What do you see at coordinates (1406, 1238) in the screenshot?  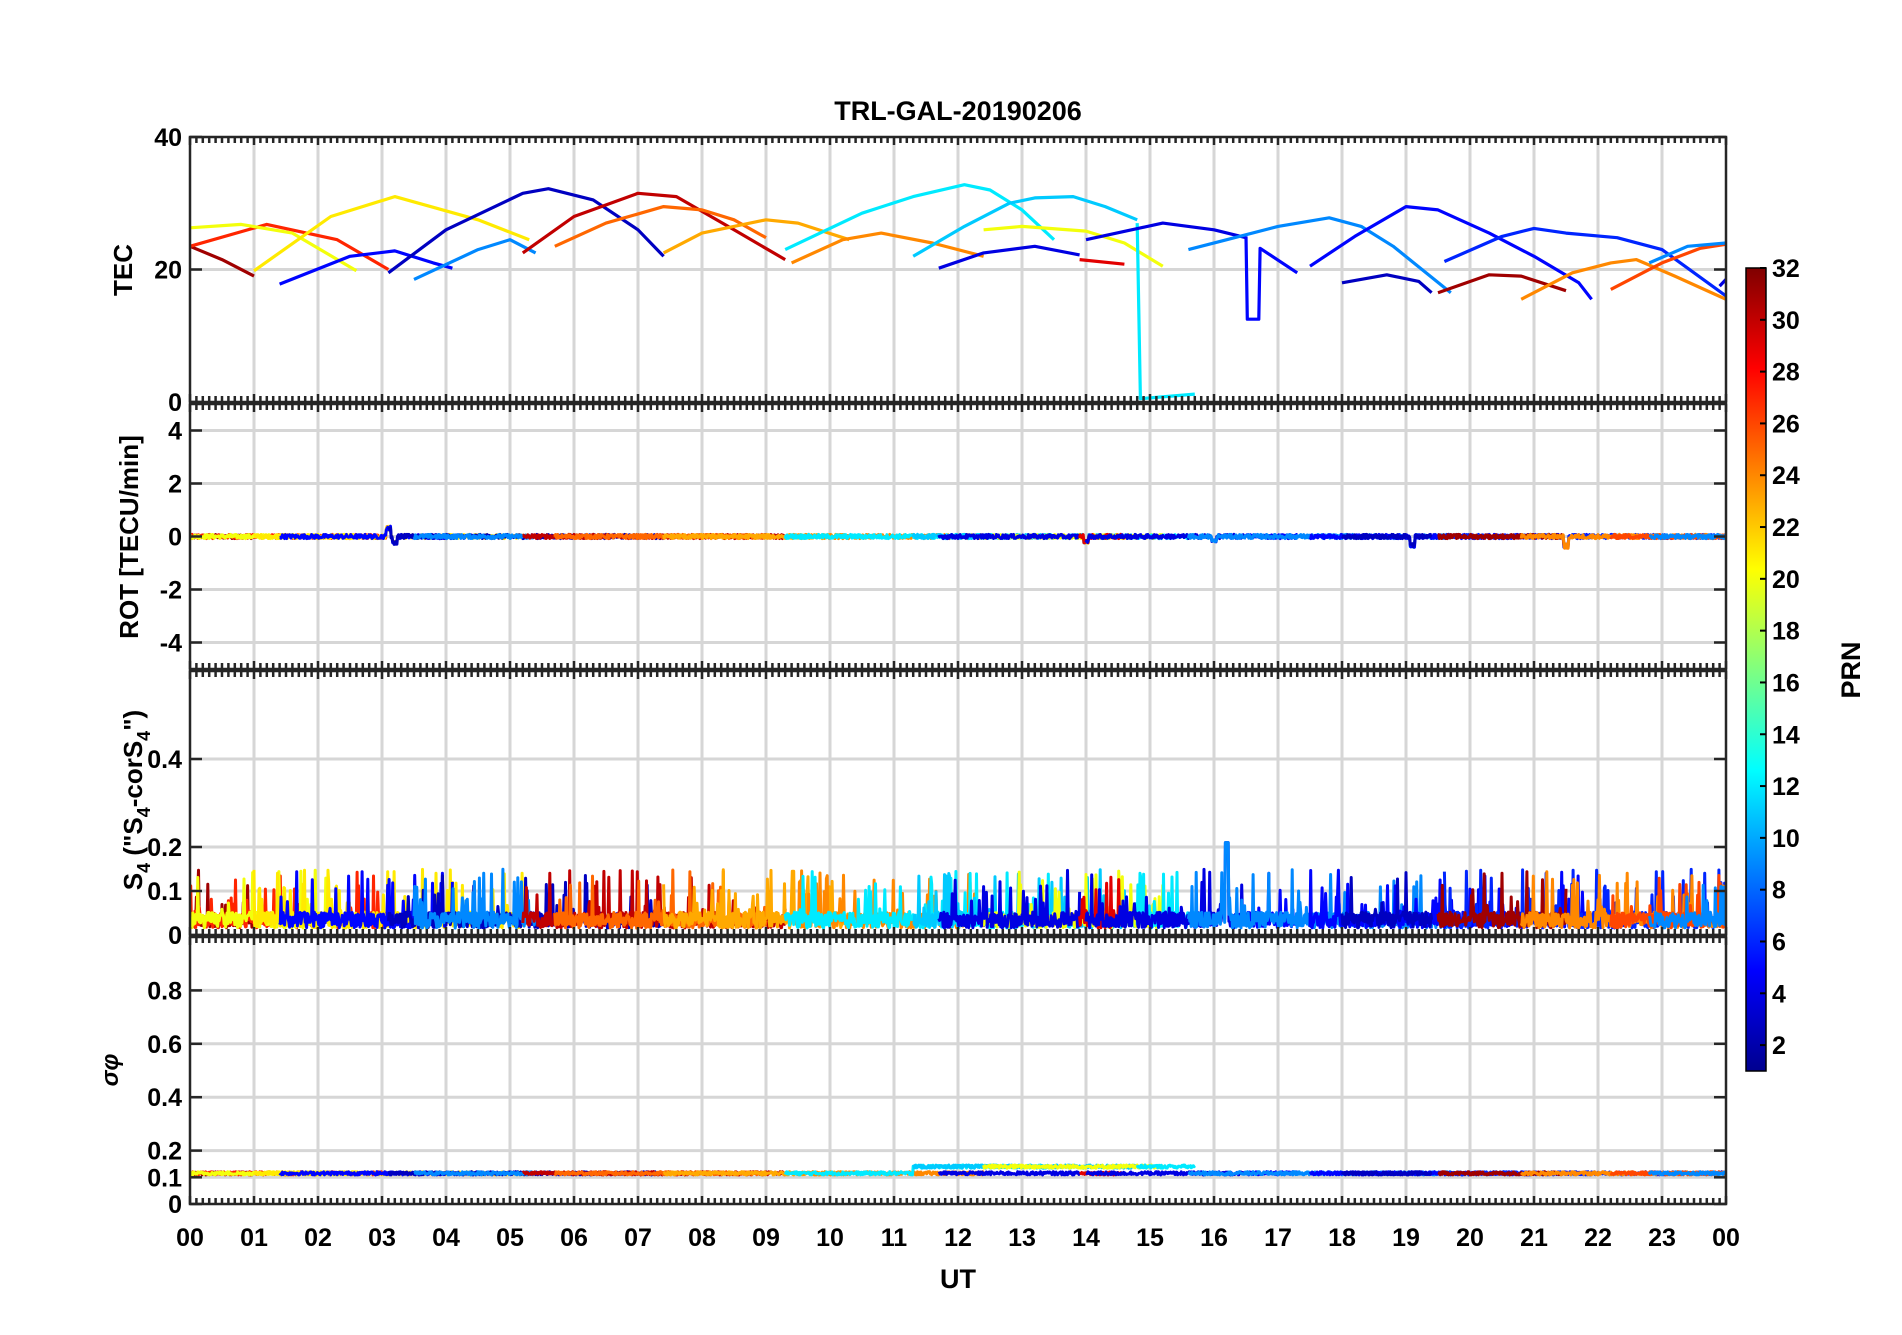 I see `x-tick-label: 19` at bounding box center [1406, 1238].